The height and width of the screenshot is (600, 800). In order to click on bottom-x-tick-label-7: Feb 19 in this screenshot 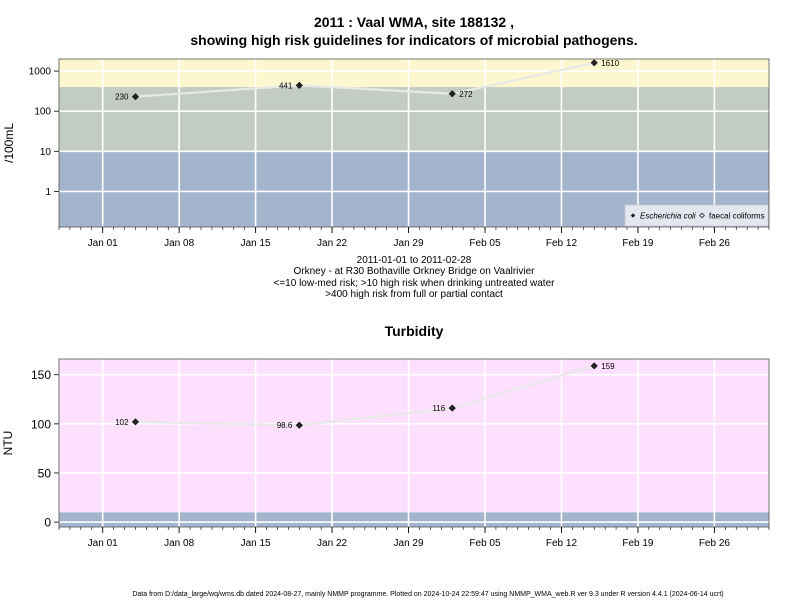, I will do `click(638, 543)`.